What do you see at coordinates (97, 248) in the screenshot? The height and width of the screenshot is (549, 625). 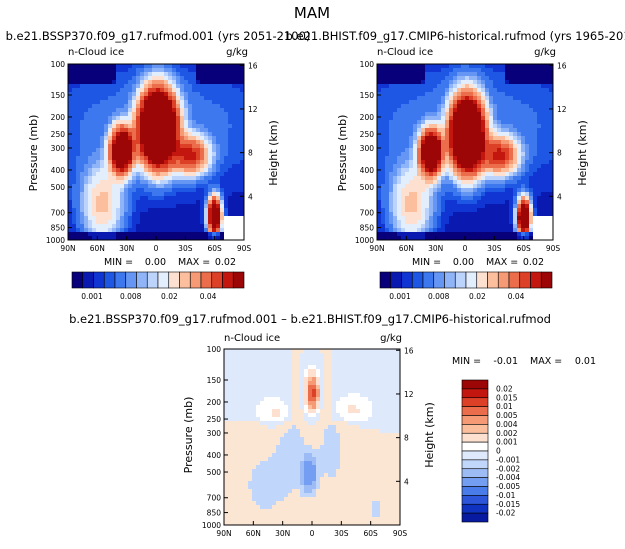 I see `x-tick-label: 60N` at bounding box center [97, 248].